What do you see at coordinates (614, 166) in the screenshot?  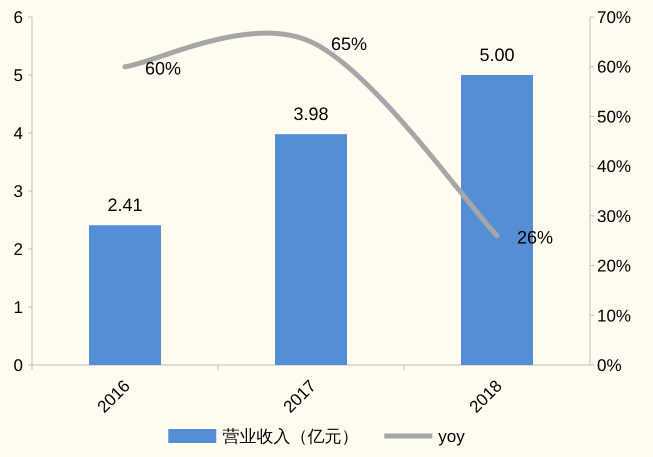 I see `y2-tick-label: 40%` at bounding box center [614, 166].